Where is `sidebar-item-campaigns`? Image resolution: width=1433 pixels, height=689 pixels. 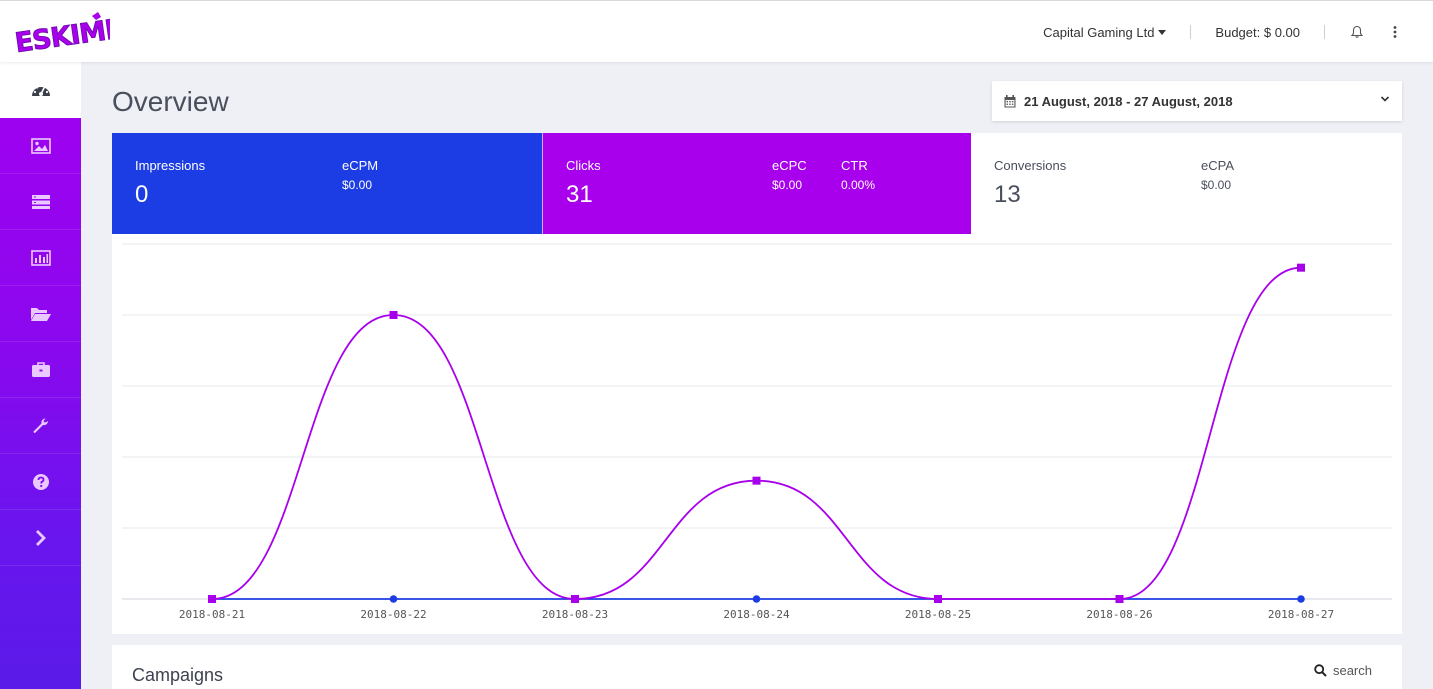
sidebar-item-campaigns is located at coordinates (40, 202).